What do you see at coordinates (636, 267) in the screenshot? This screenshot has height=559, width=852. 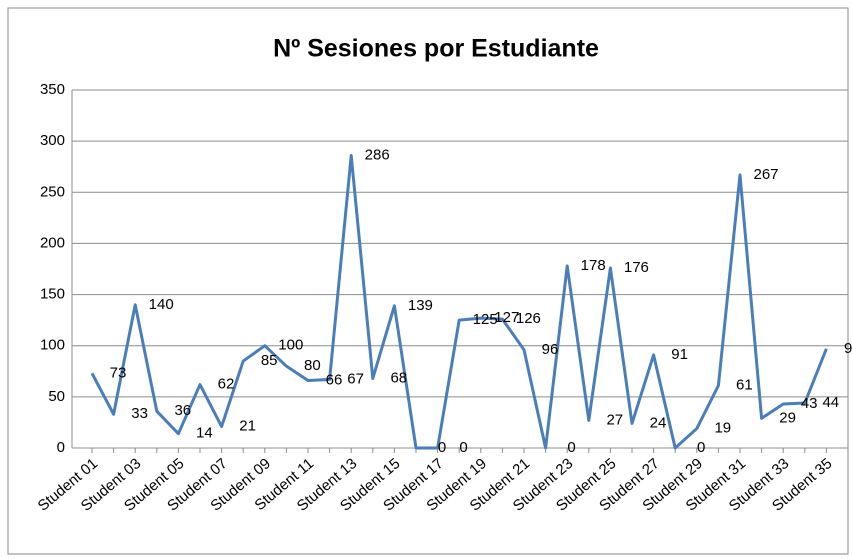 I see `data-label: 176` at bounding box center [636, 267].